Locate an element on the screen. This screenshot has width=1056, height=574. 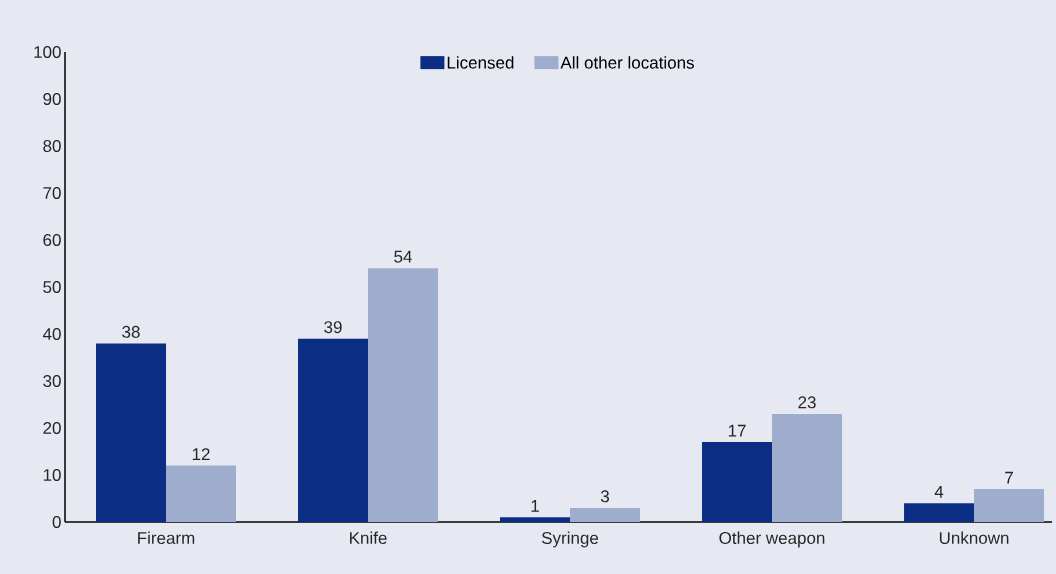
data-label: 17 is located at coordinates (737, 430).